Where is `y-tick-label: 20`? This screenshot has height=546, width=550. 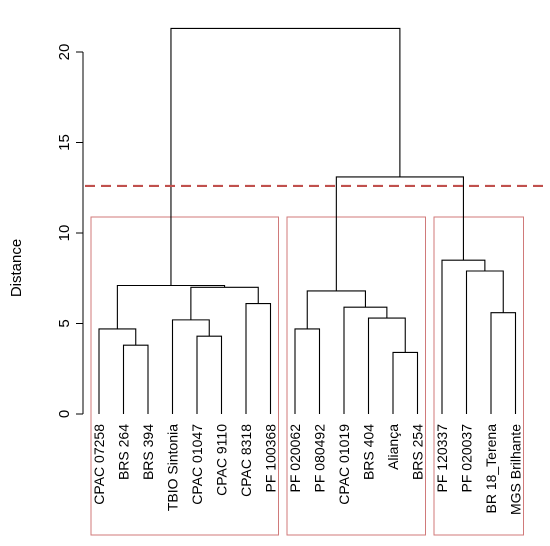
y-tick-label: 20 is located at coordinates (64, 52).